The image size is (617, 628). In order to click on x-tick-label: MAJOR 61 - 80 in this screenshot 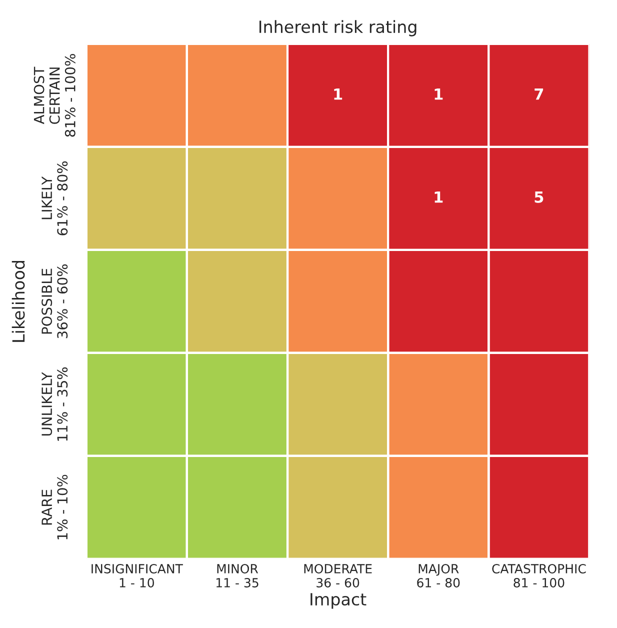, I will do `click(438, 576)`.